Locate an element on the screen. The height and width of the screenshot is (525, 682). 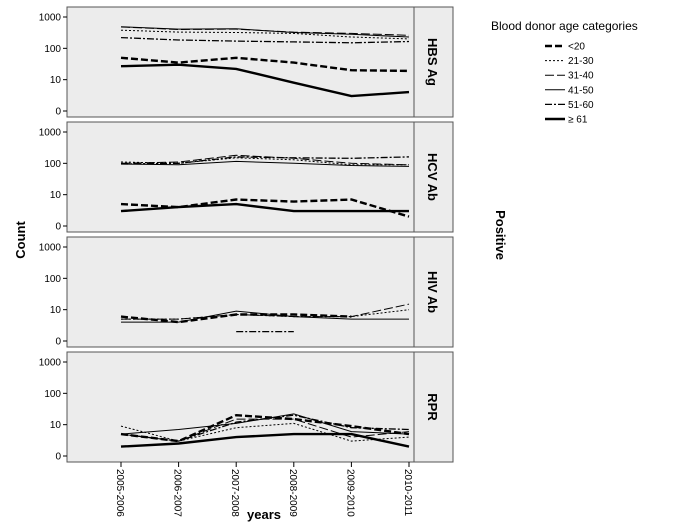
panel-hiv-ab: HIV Ab 0 10 100 1000 is located at coordinates (246, 292).